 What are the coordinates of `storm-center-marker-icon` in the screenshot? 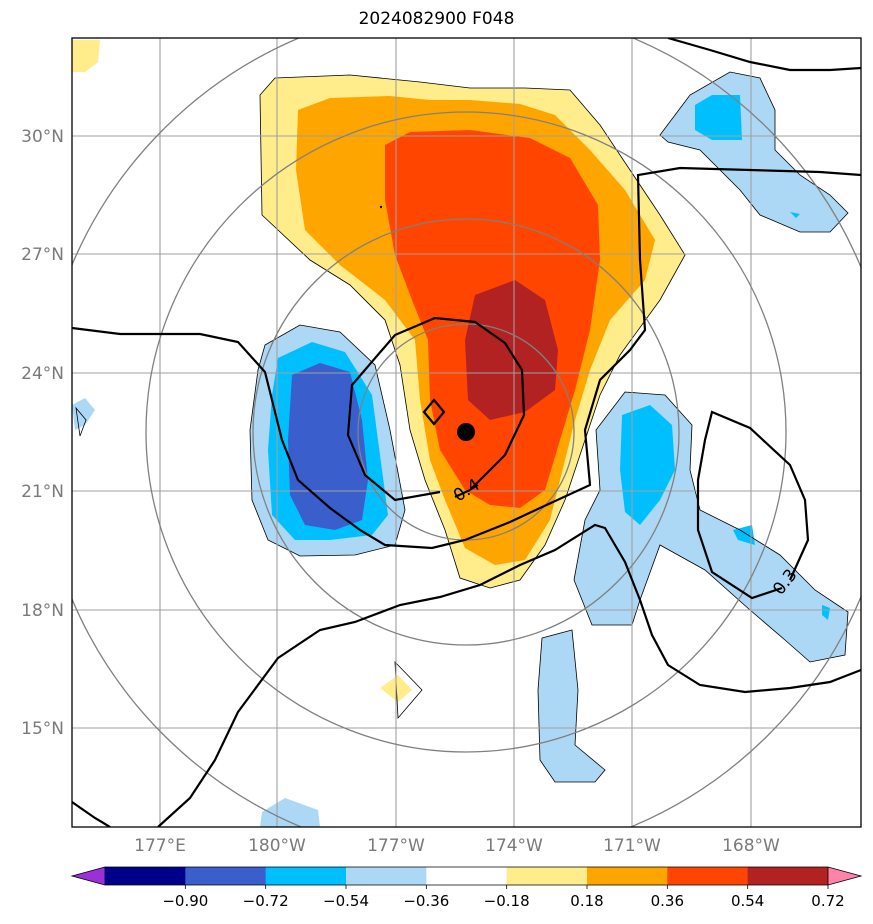 It's located at (466, 432).